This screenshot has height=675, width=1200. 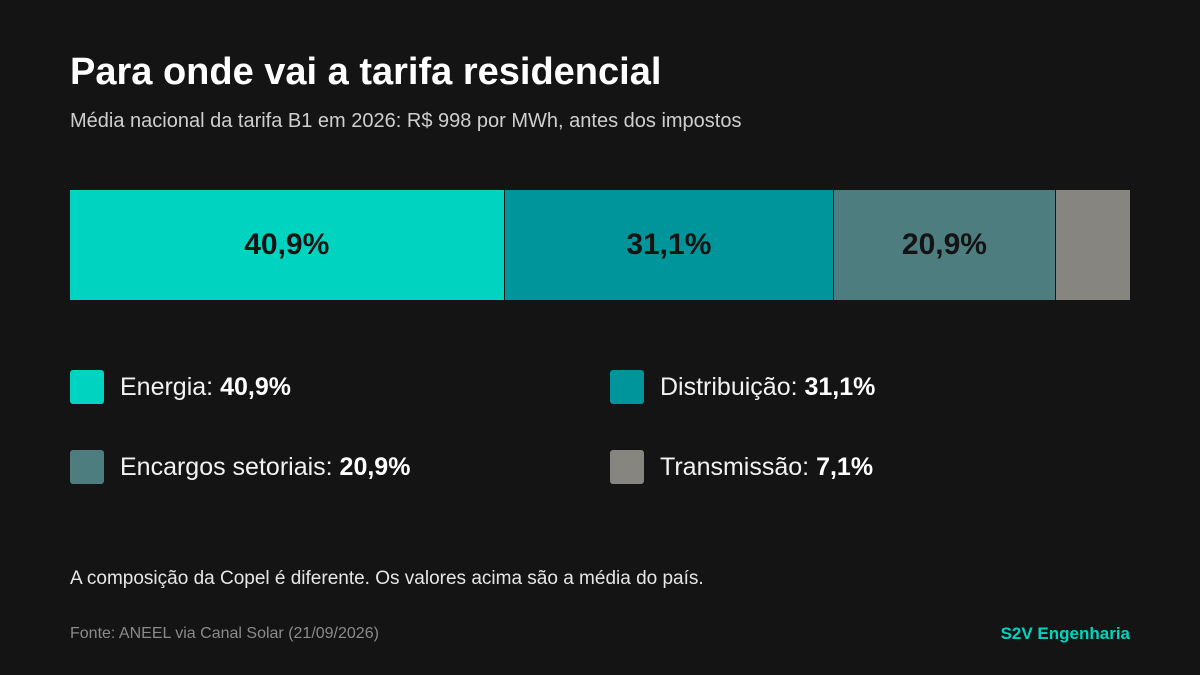 I want to click on legend-label: Distribuição: 31,1%, so click(x=767, y=387).